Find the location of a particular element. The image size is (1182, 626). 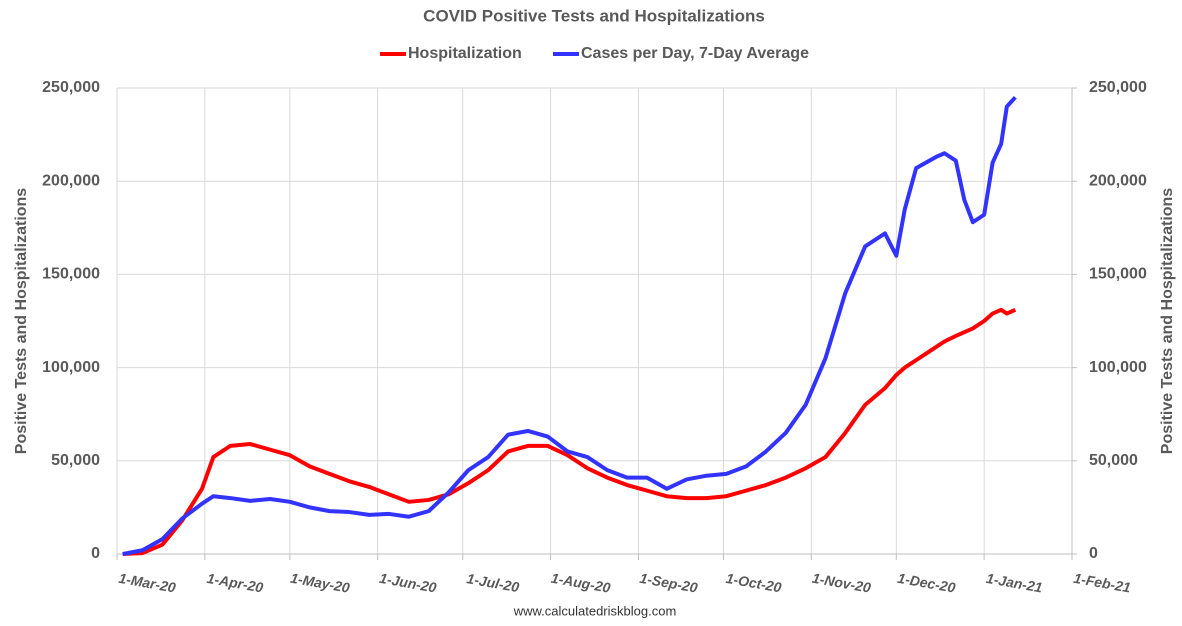

x-tick-label: 1-Oct-20 is located at coordinates (754, 583).